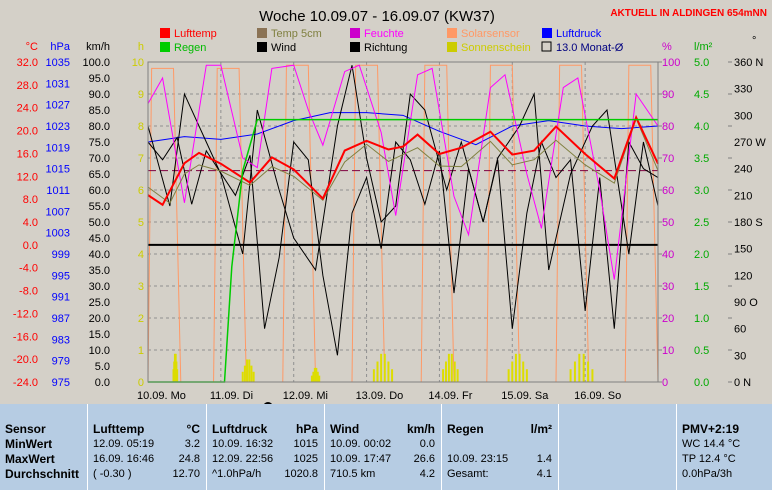 The width and height of the screenshot is (772, 490). Describe the element at coordinates (138, 63) in the screenshot. I see `axis-sun-tick: 10` at that location.